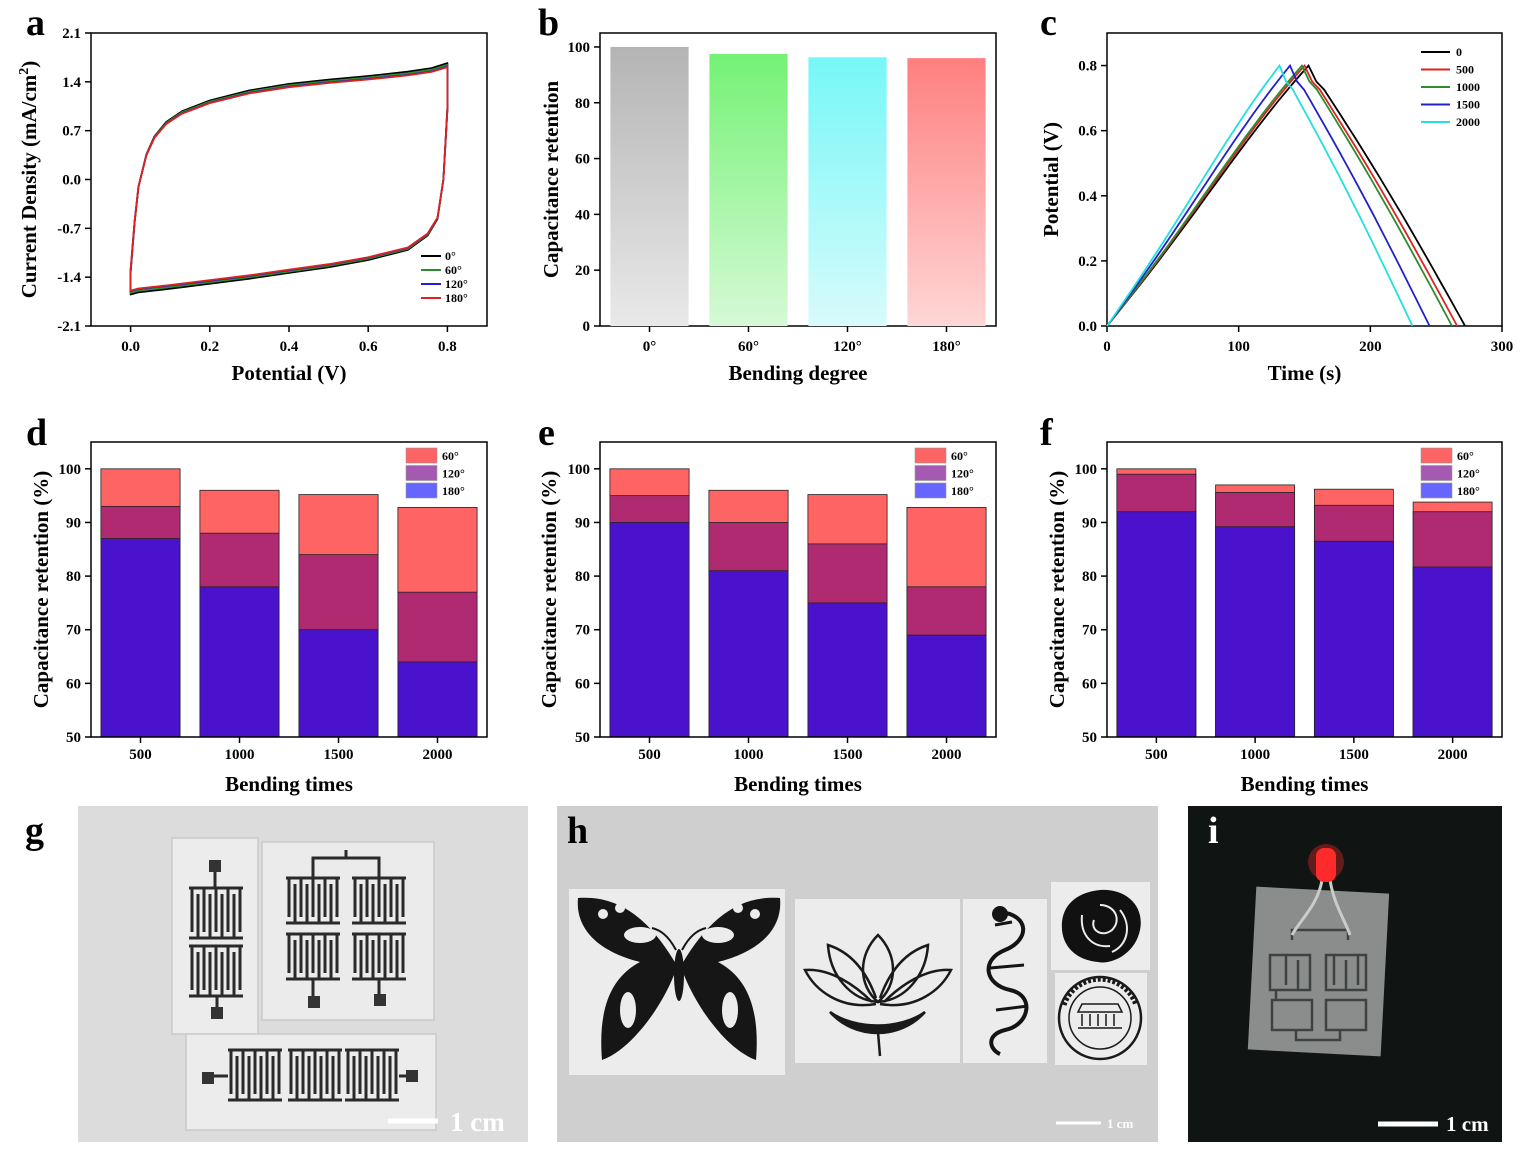  What do you see at coordinates (650, 347) in the screenshot?
I see `x-tick-label: 0°` at bounding box center [650, 347].